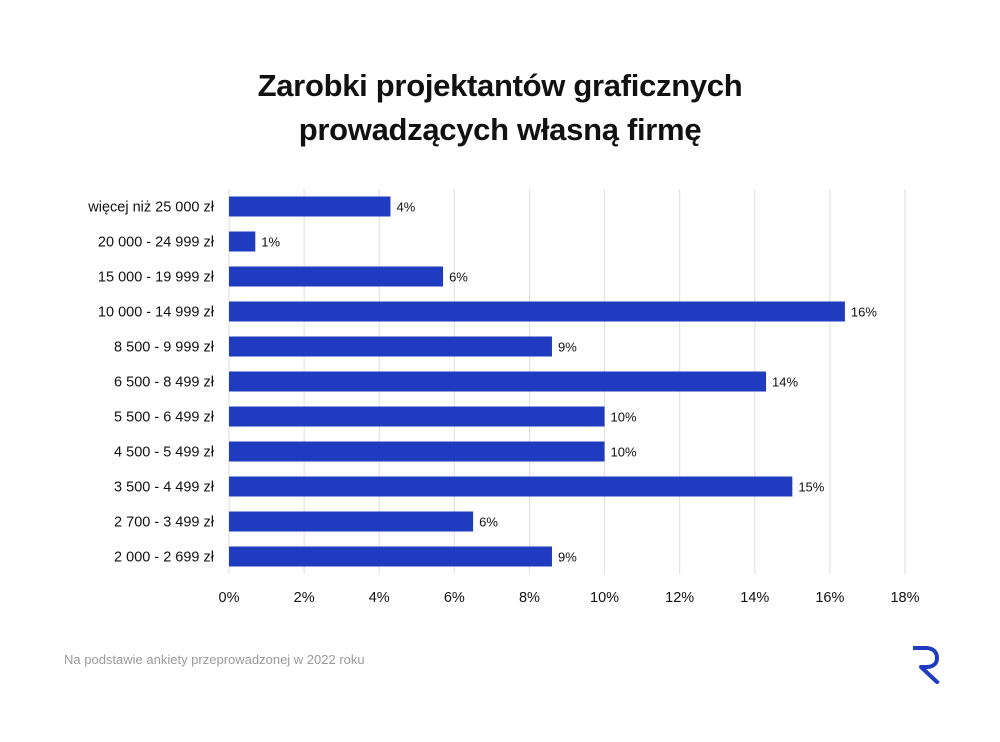  What do you see at coordinates (405, 207) in the screenshot?
I see `bar-value-label: 4%` at bounding box center [405, 207].